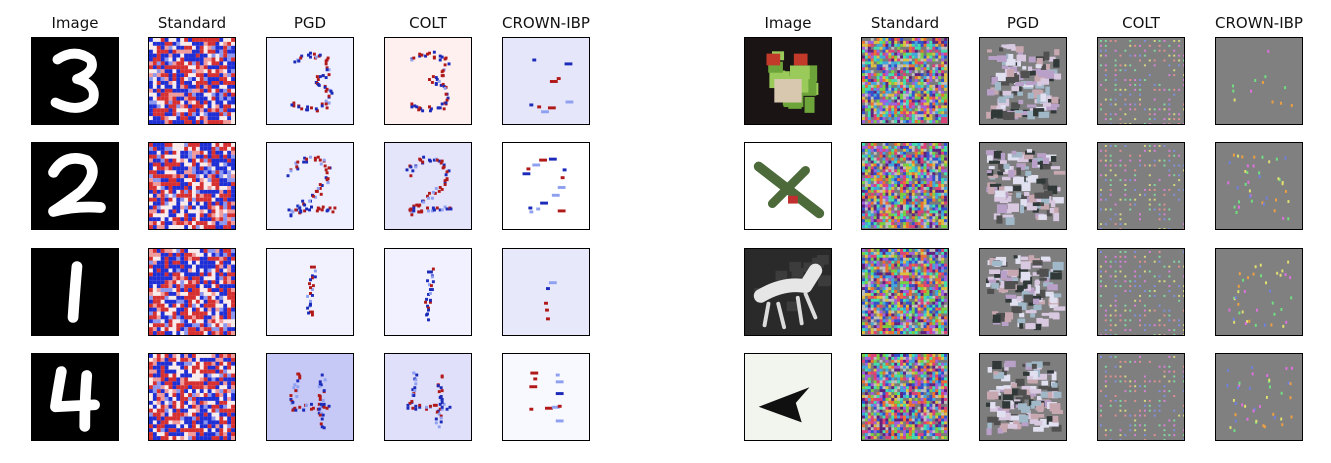 This screenshot has width=1331, height=463. I want to click on header-cifar-image: Image, so click(788, 23).